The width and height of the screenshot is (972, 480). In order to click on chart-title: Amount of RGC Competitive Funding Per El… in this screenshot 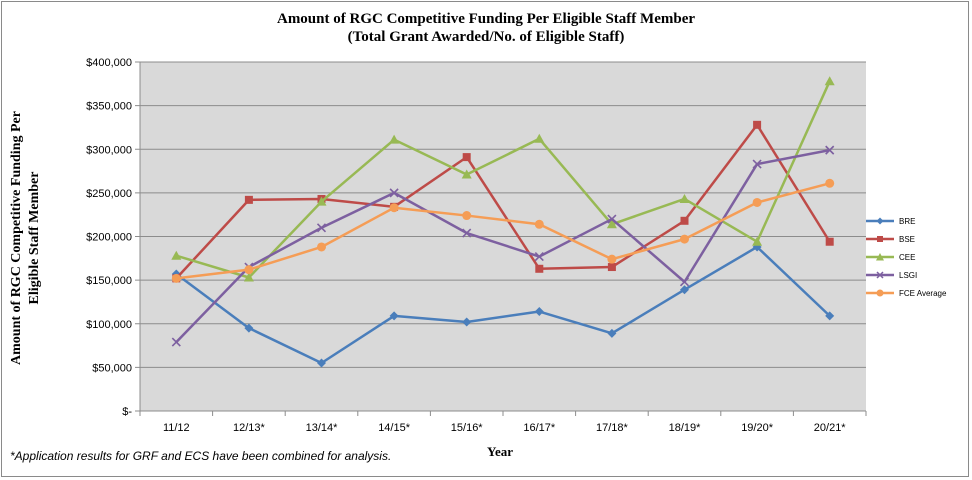, I will do `click(486, 28)`.